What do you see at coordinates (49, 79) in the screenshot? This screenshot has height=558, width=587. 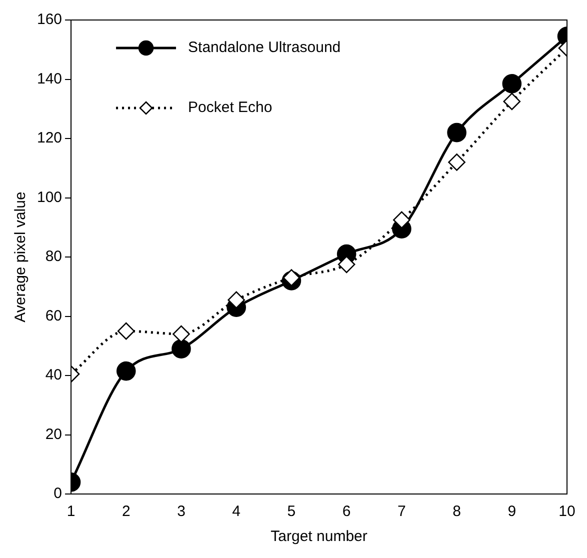 I see `y-tick-label: 140` at bounding box center [49, 79].